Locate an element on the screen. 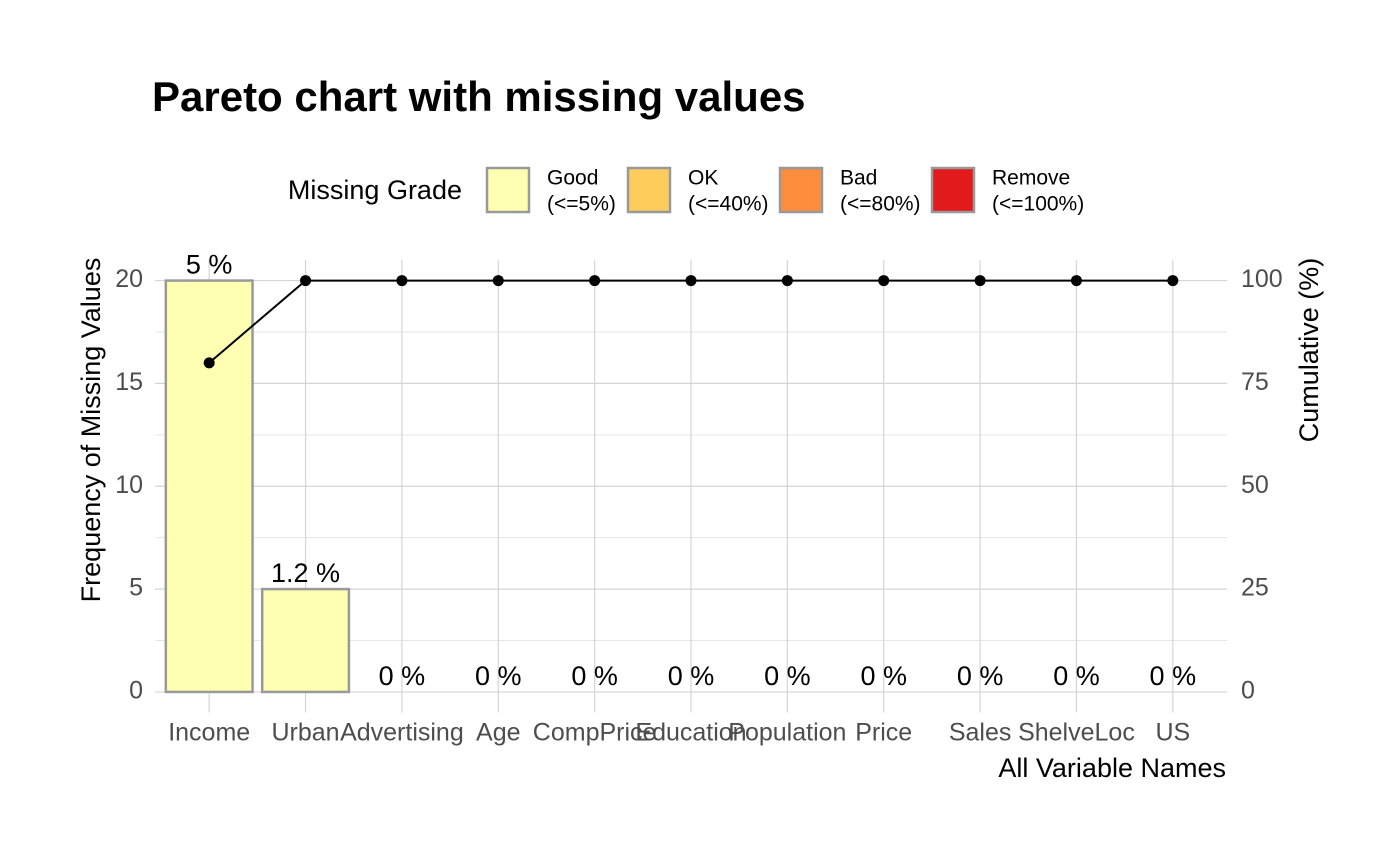 The image size is (1400, 866). x-tick-label: Education is located at coordinates (690, 733).